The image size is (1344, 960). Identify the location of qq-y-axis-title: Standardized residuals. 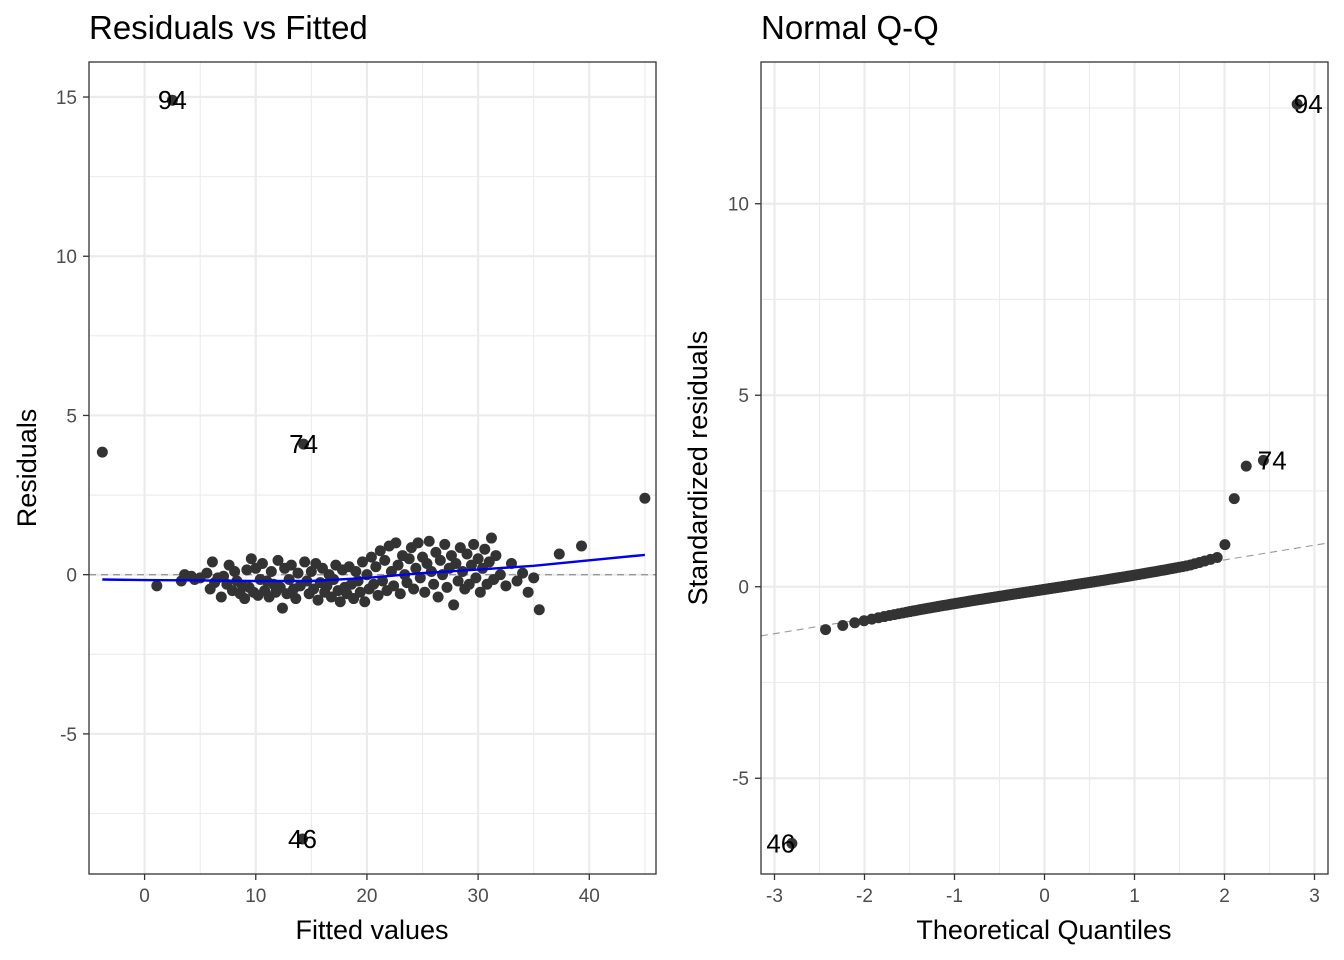
(698, 468).